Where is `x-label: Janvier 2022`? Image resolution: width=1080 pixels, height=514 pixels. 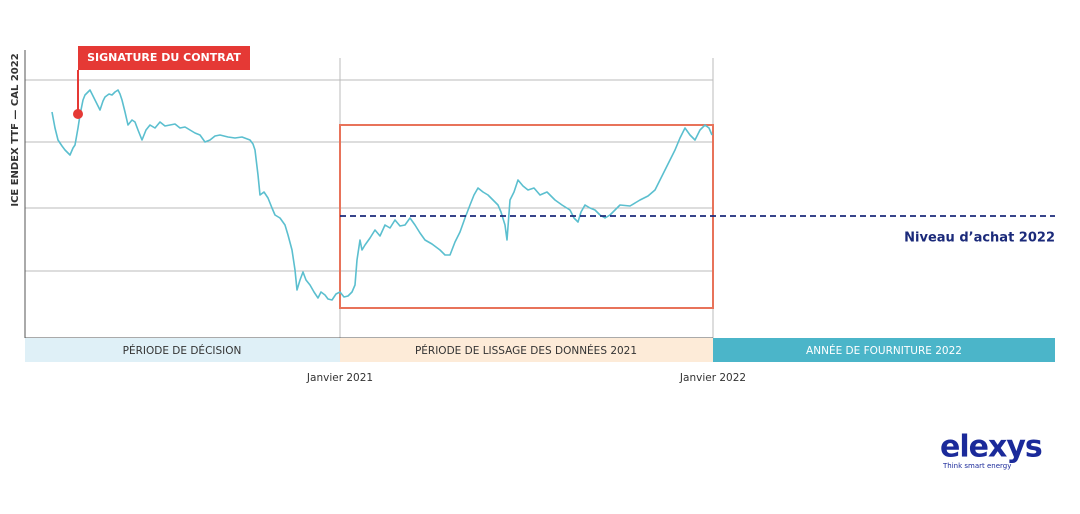
x-label: Janvier 2022 is located at coordinates (712, 378).